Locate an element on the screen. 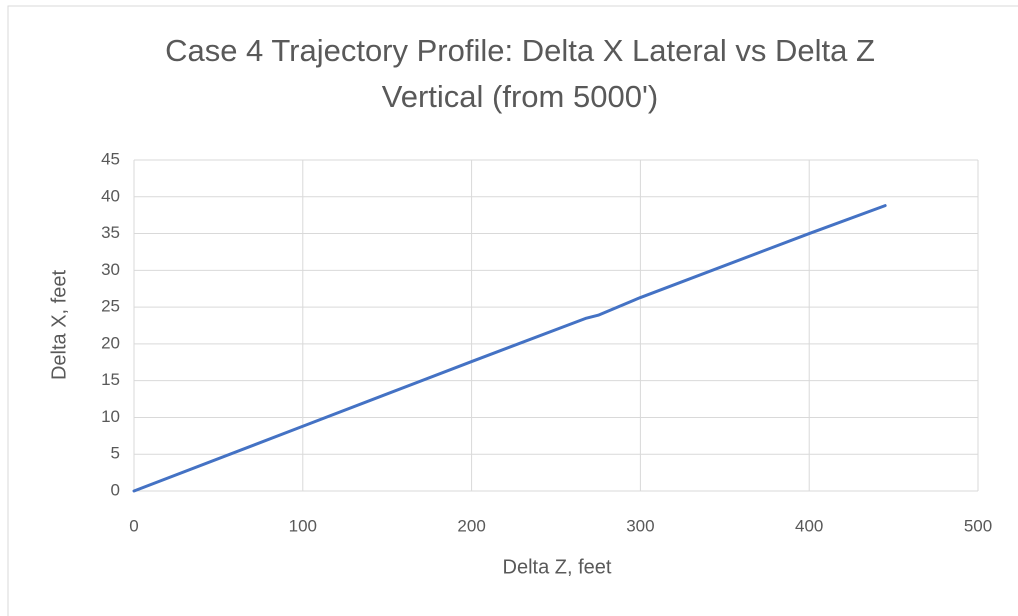 The height and width of the screenshot is (616, 1018). x-tick-label: 200 is located at coordinates (471, 525).